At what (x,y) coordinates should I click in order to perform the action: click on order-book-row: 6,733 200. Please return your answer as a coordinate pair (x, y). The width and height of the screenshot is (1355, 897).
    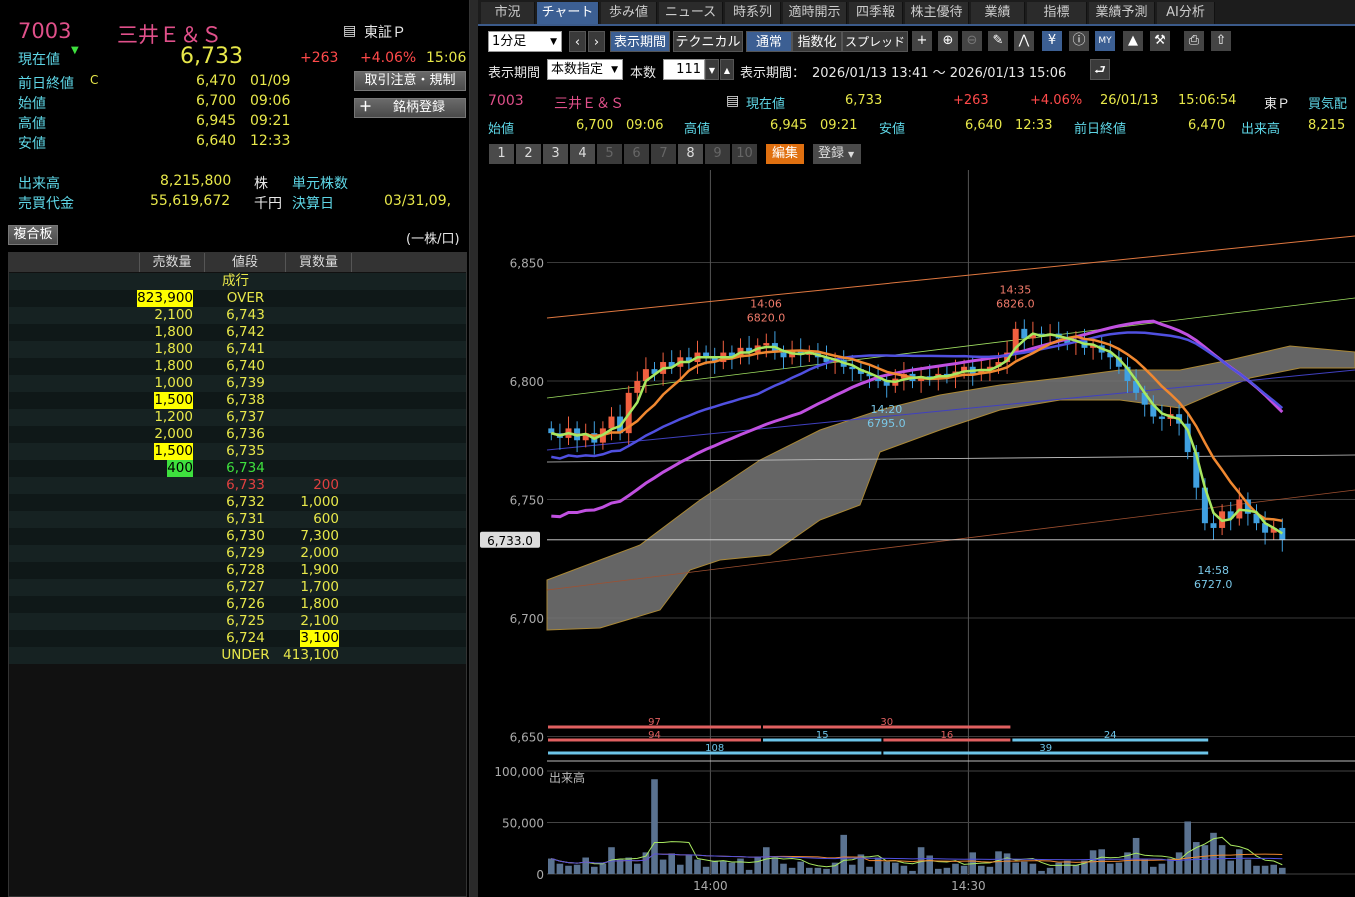
    Looking at the image, I should click on (237, 485).